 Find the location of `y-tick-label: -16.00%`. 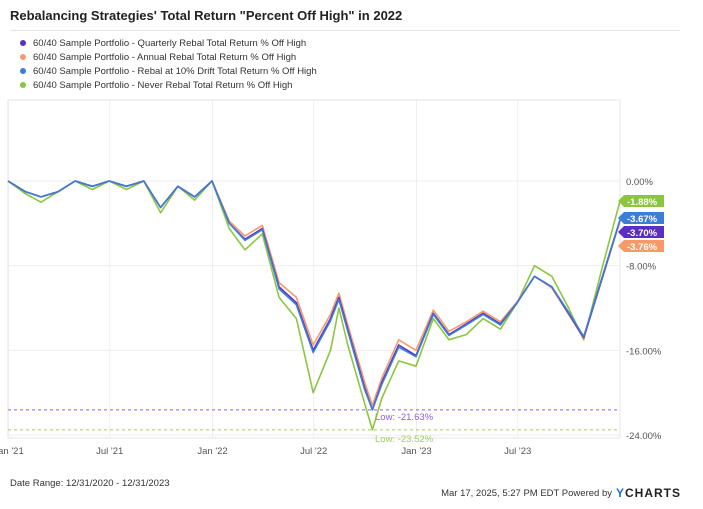

y-tick-label: -16.00% is located at coordinates (644, 351).